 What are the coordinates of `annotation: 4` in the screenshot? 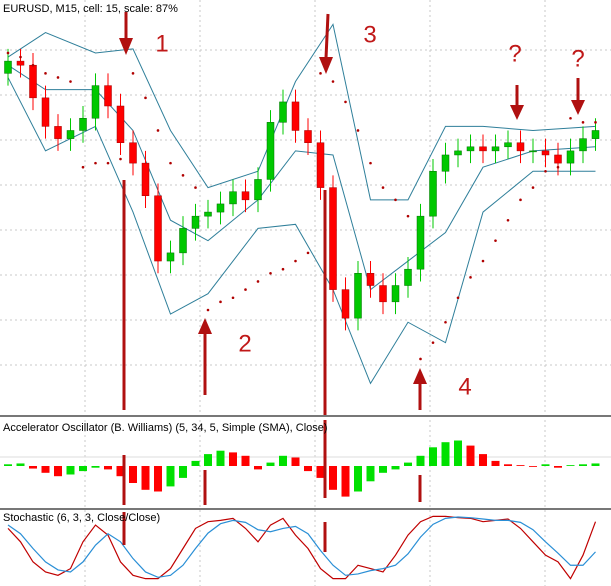 It's located at (464, 386).